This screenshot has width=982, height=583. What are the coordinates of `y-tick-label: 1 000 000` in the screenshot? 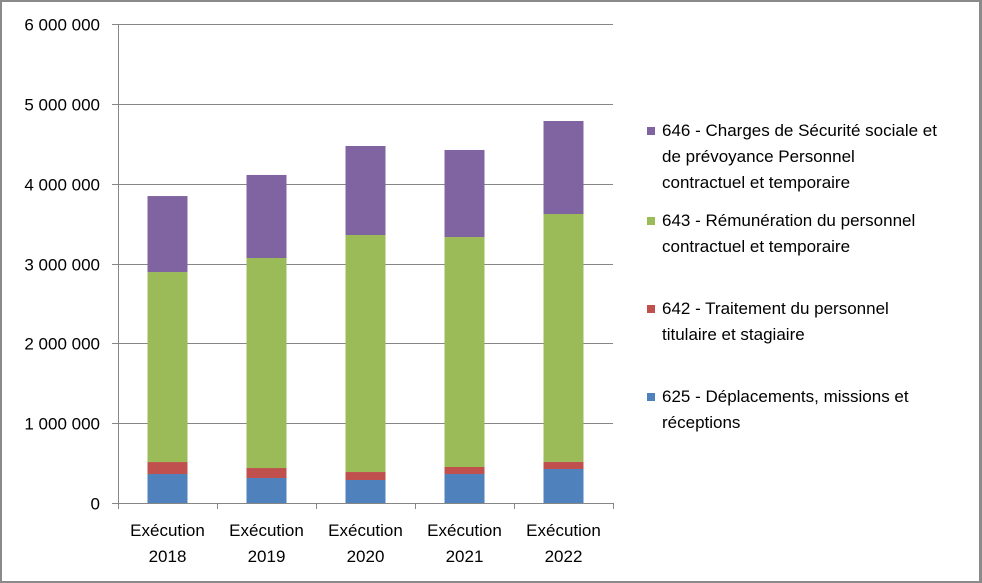 It's located at (62, 424).